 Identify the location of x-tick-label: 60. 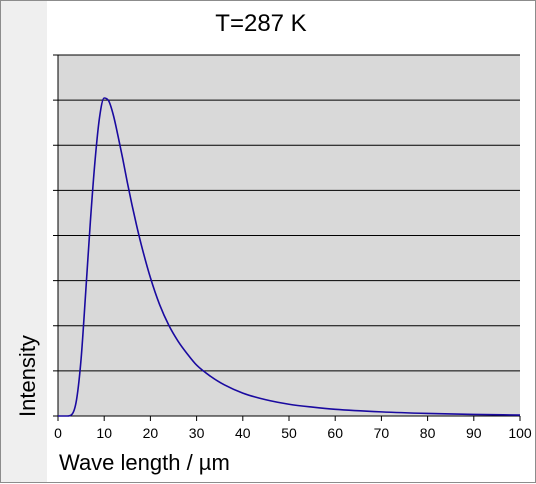
(335, 433).